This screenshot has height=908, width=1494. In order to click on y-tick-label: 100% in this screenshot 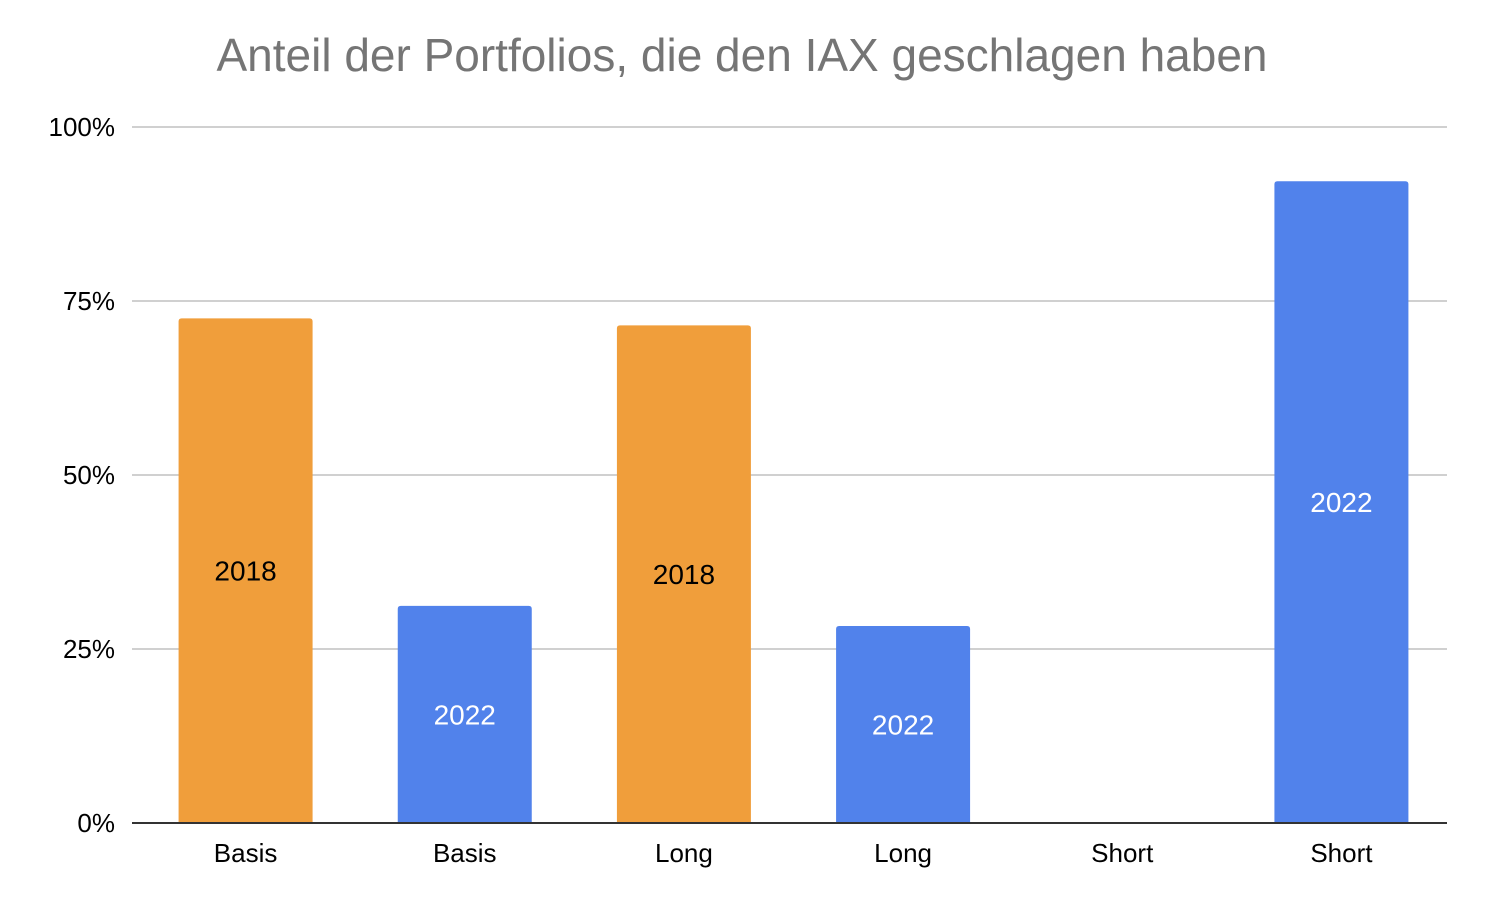, I will do `click(82, 127)`.